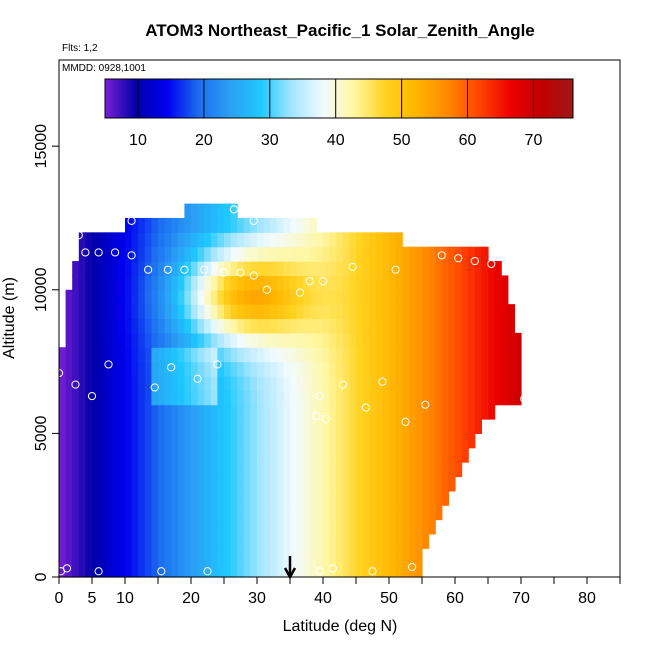 The width and height of the screenshot is (650, 650). What do you see at coordinates (125, 598) in the screenshot?
I see `x-tick-label: 10` at bounding box center [125, 598].